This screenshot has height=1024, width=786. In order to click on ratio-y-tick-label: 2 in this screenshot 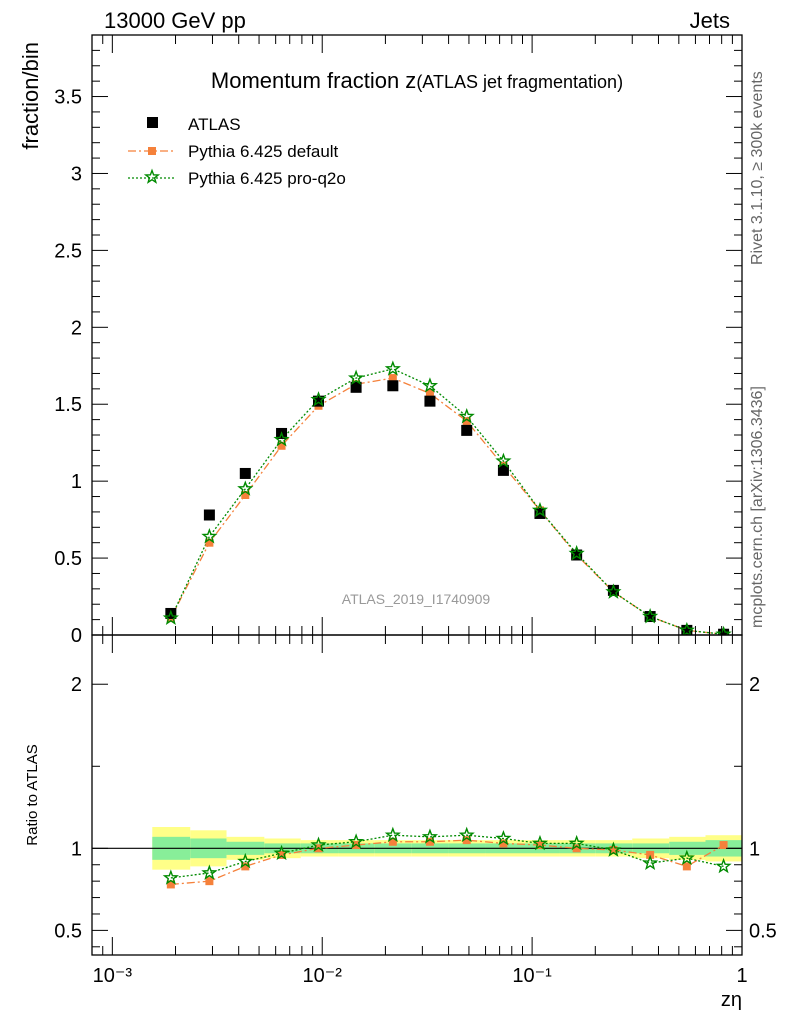, I will do `click(76, 685)`.